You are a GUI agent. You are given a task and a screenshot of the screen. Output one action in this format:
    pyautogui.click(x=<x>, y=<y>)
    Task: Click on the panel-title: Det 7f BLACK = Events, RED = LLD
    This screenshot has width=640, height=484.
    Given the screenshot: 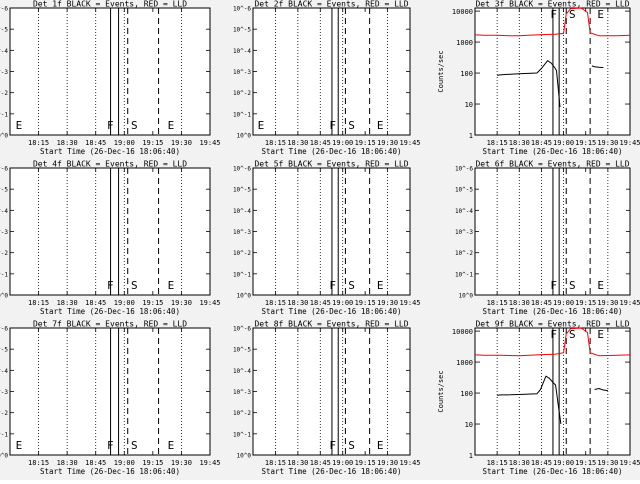 What is the action you would take?
    pyautogui.click(x=110, y=324)
    